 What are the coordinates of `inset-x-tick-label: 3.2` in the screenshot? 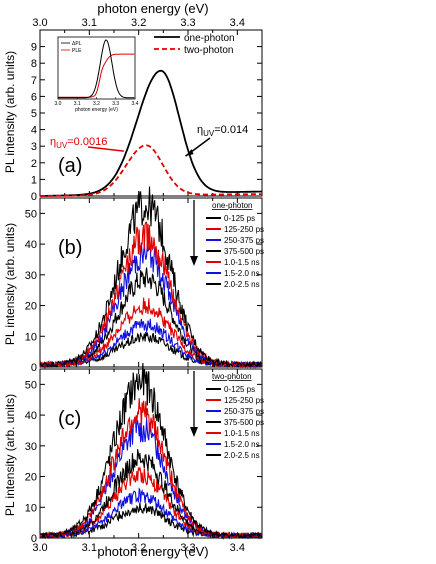 It's located at (96, 104).